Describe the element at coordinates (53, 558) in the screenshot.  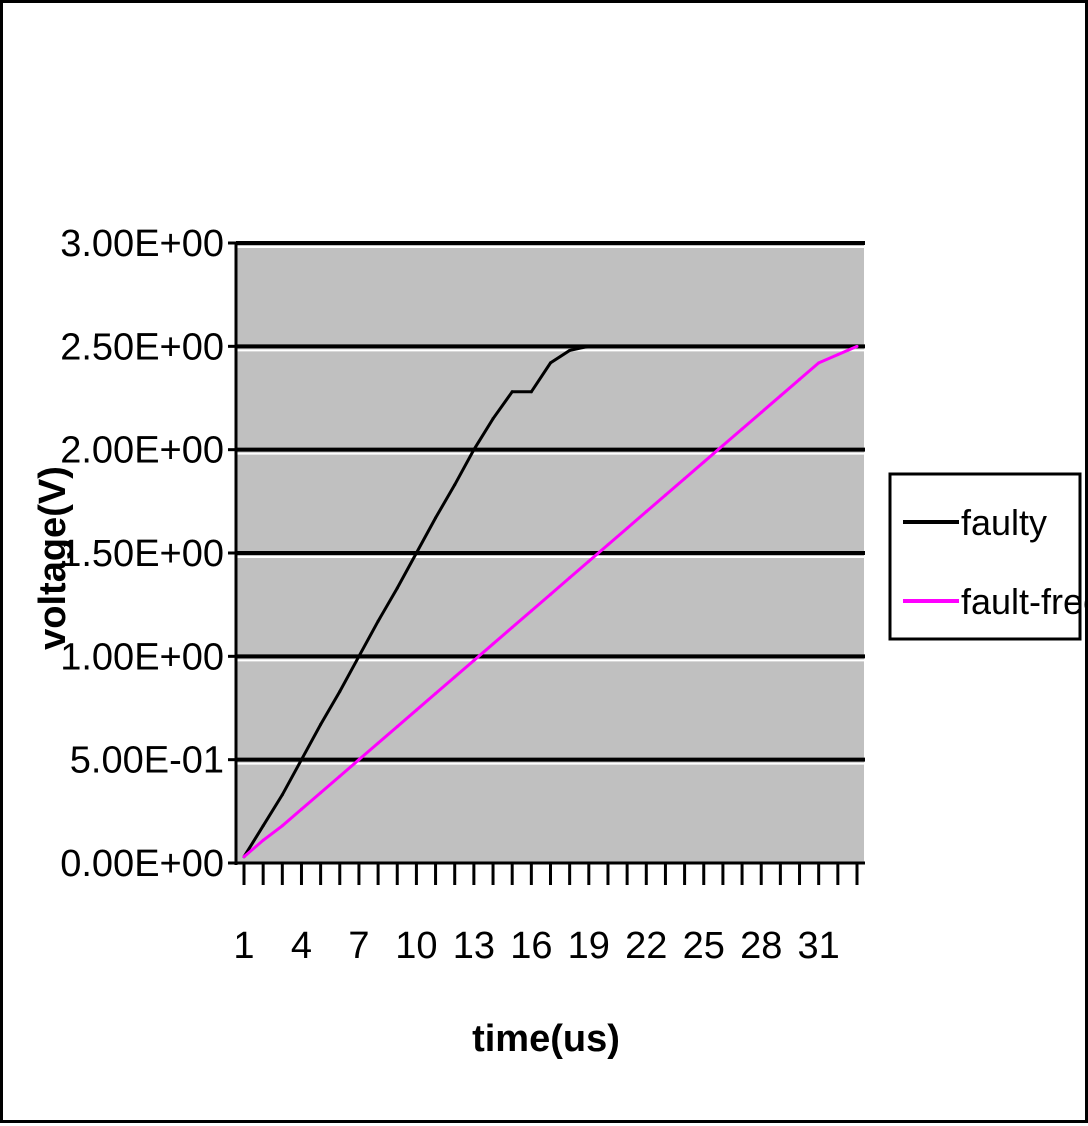
I see `y-axis-title: voltage(V)` at that location.